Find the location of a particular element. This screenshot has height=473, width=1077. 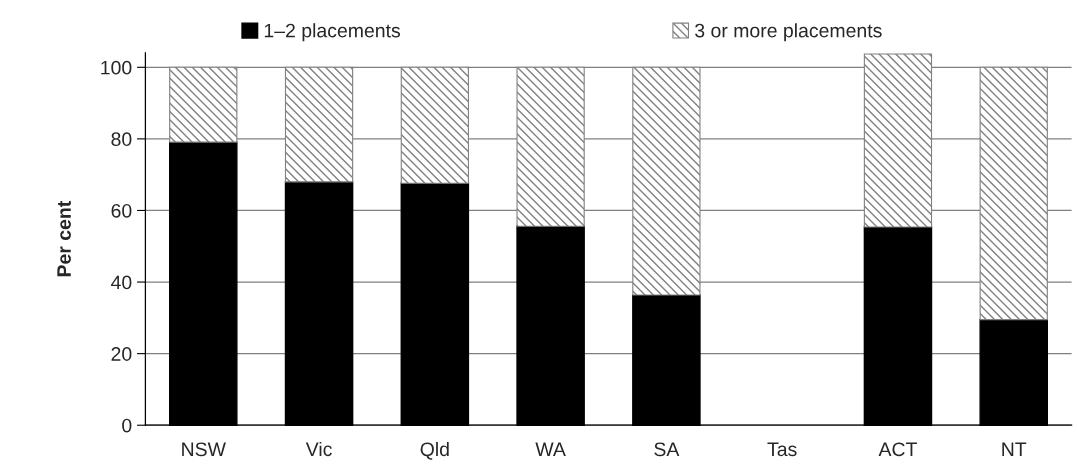

x-tick-label: WA is located at coordinates (550, 449).